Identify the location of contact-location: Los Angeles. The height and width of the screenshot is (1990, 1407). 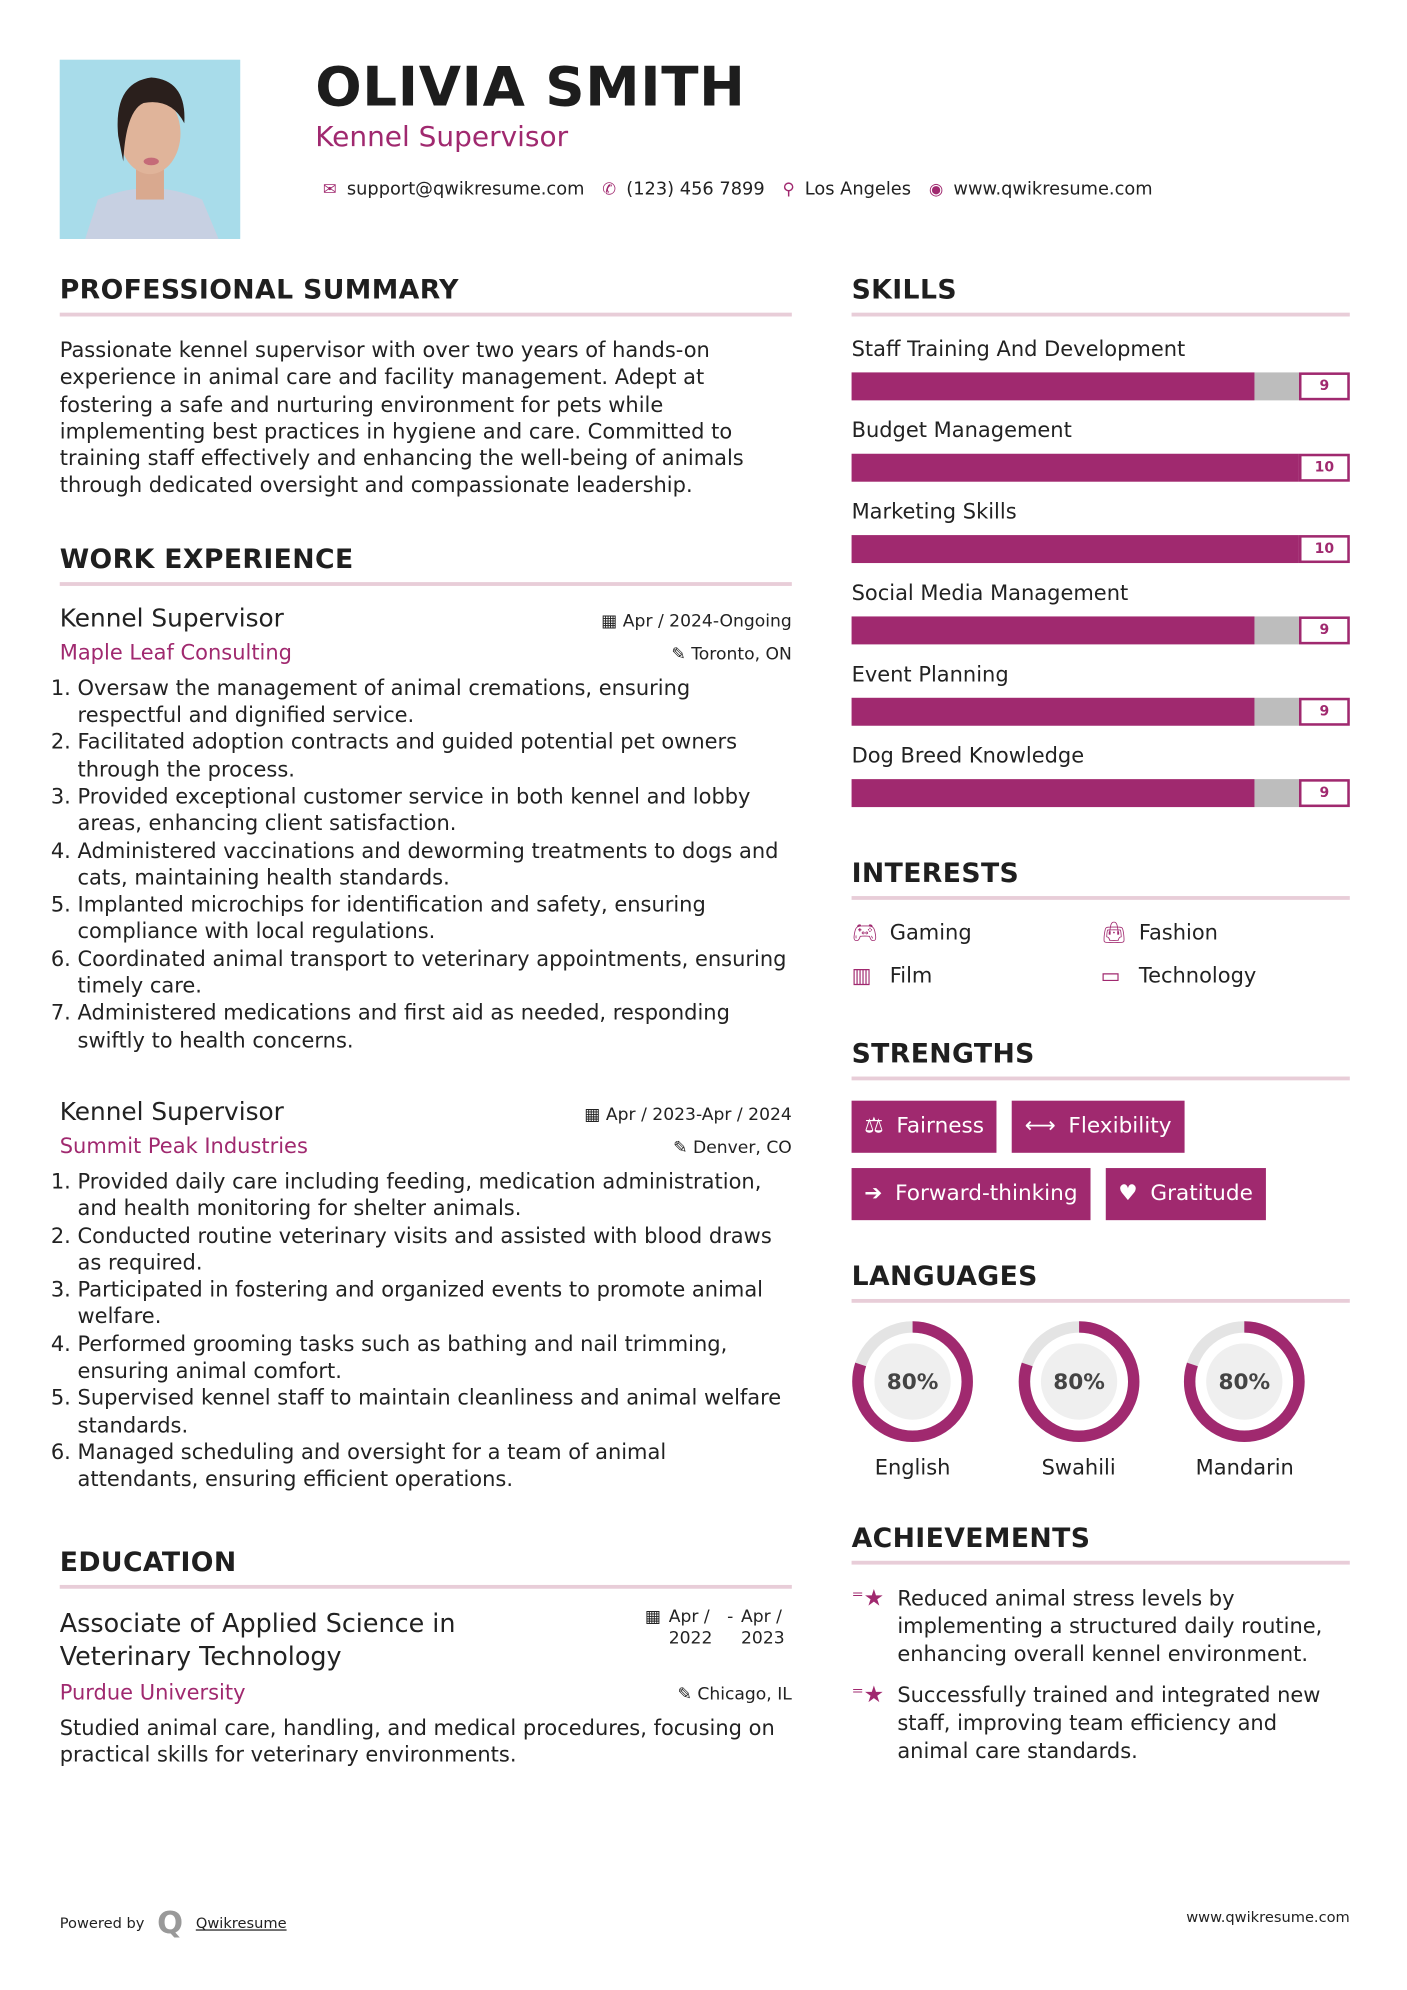
(858, 189).